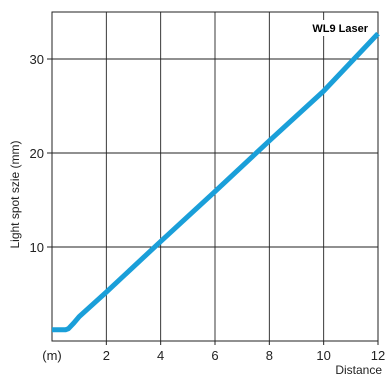 The image size is (386, 376). I want to click on annotation-background, so click(334, 28).